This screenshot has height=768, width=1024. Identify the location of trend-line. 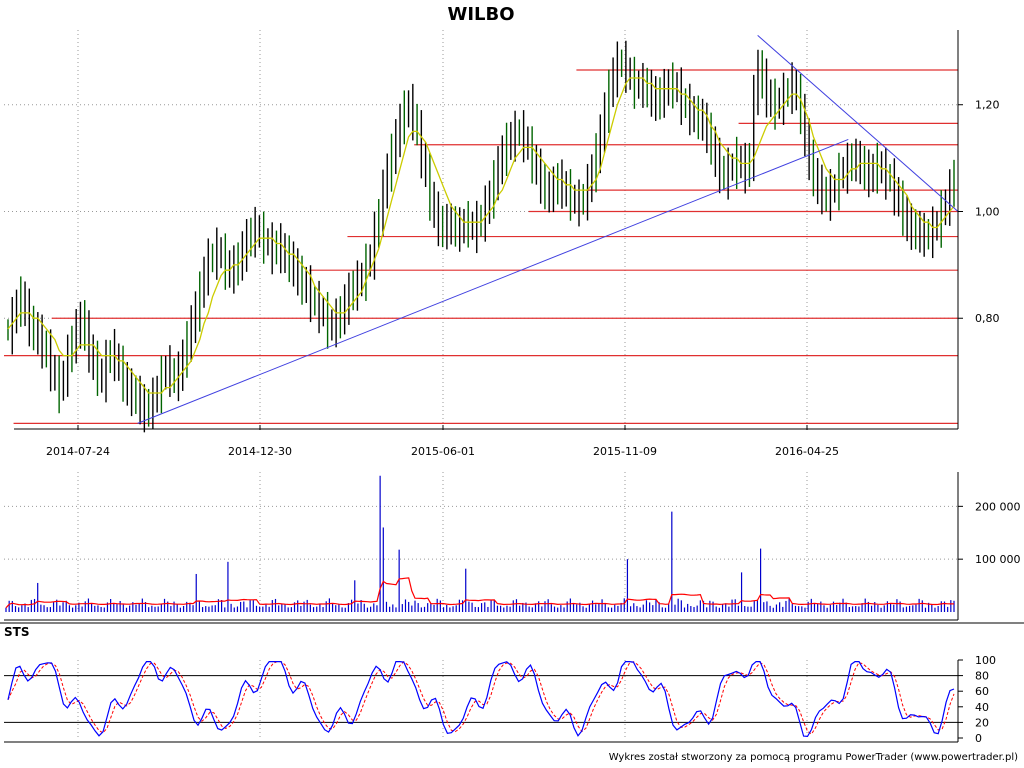
(858, 123).